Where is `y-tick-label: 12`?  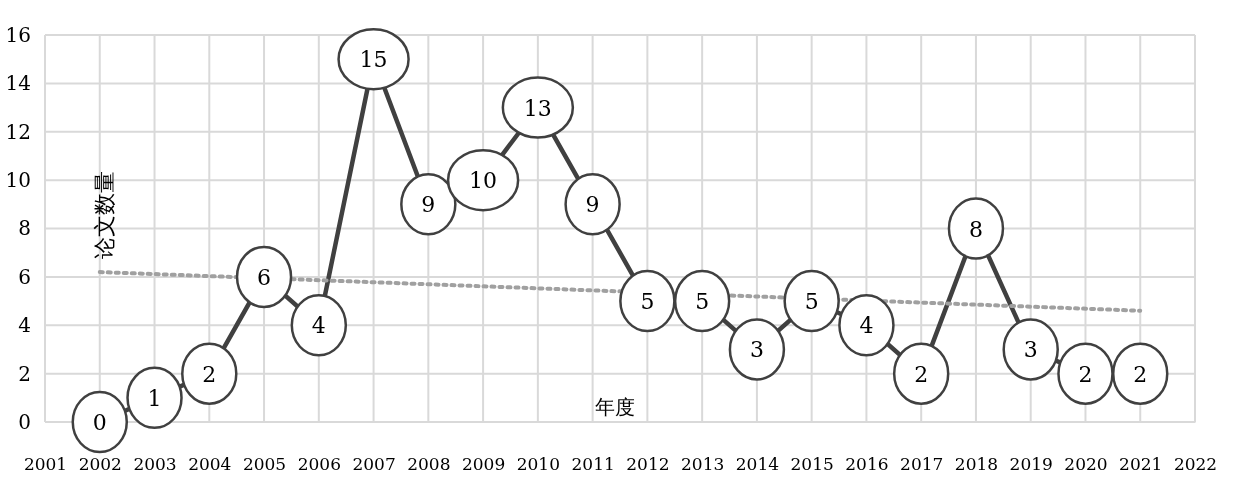 y-tick-label: 12 is located at coordinates (18, 131).